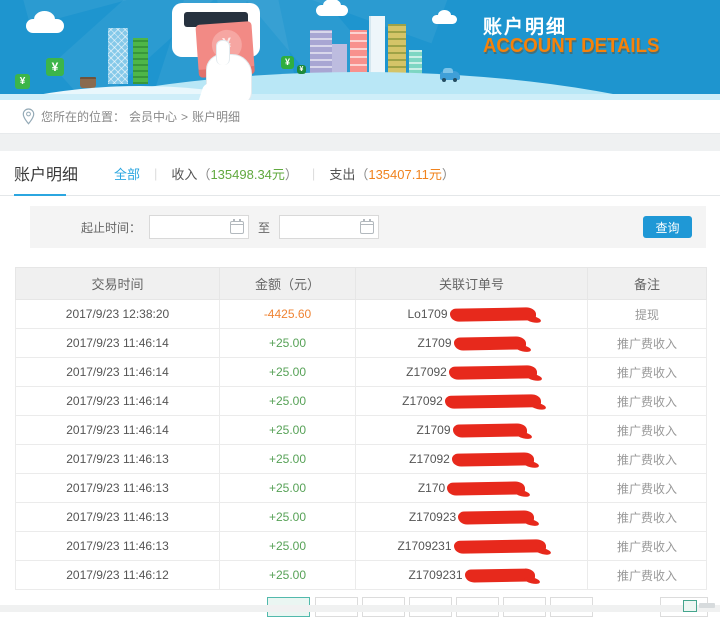 The width and height of the screenshot is (720, 617). Describe the element at coordinates (111, 227) in the screenshot. I see `date-range-label: 起止时间：` at that location.